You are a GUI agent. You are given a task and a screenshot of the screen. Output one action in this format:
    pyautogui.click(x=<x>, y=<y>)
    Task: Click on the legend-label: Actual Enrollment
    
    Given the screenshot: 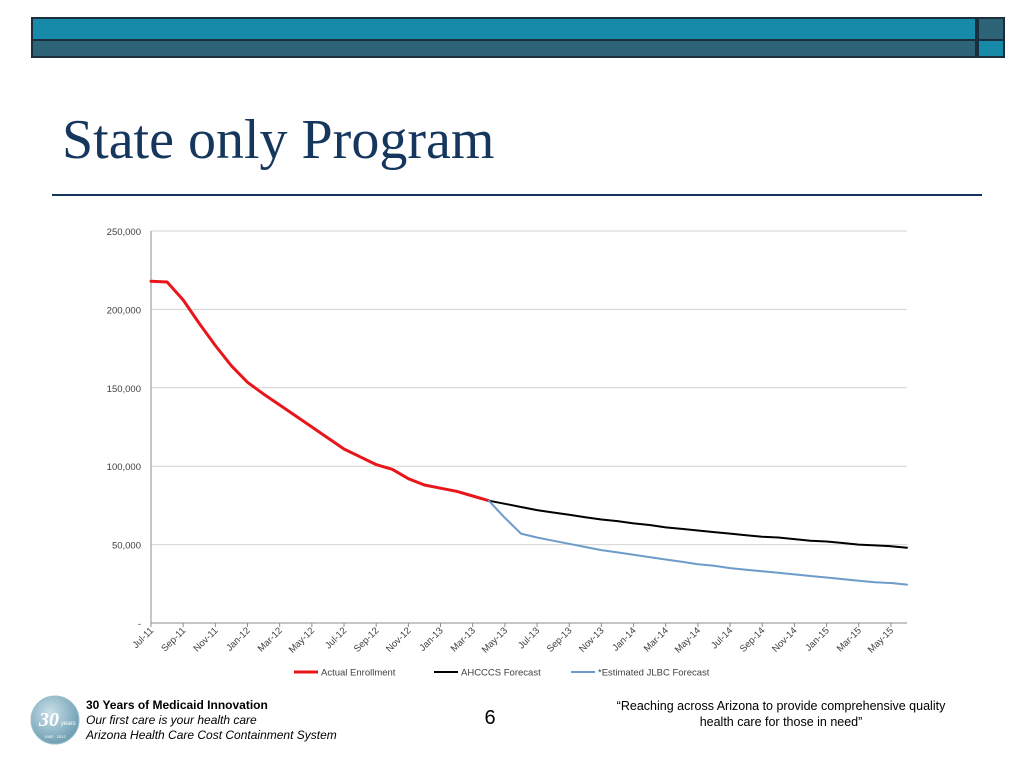 What is the action you would take?
    pyautogui.click(x=358, y=673)
    